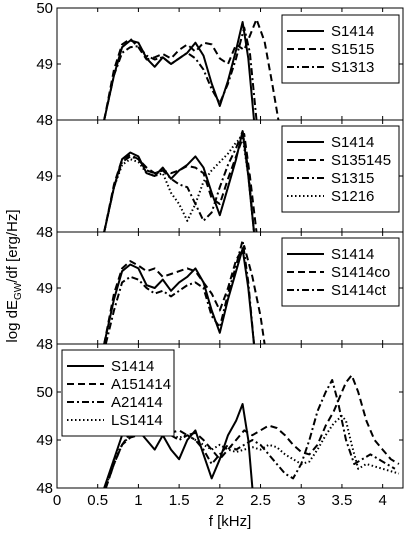 The width and height of the screenshot is (409, 537). I want to click on y-axis-label: log dEGW/df [erg/Hz], so click(14, 275).